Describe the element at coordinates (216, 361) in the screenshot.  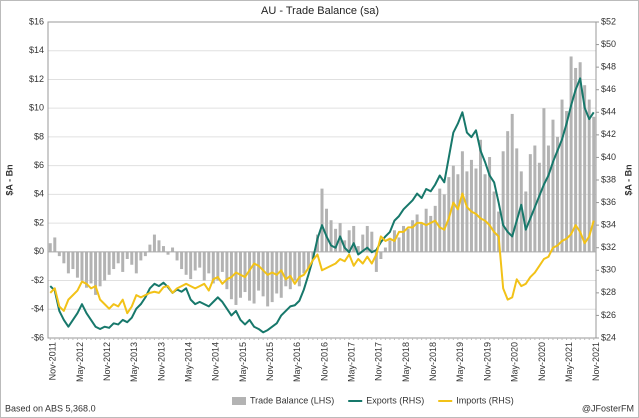
I see `x-tick-label: Nov-2014` at that location.